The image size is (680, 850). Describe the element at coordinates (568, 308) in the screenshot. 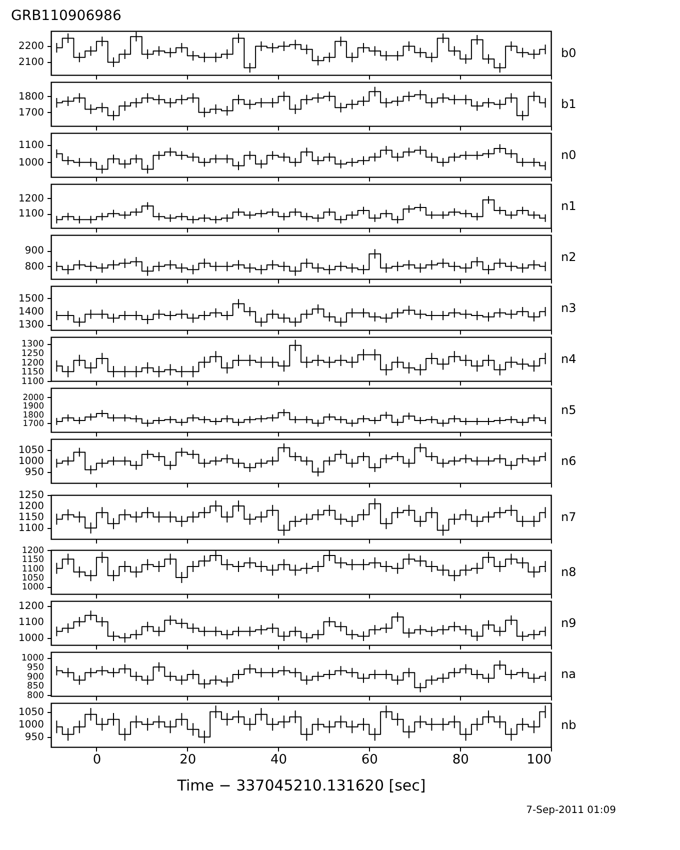

I see `y2-axis-title: n3` at that location.